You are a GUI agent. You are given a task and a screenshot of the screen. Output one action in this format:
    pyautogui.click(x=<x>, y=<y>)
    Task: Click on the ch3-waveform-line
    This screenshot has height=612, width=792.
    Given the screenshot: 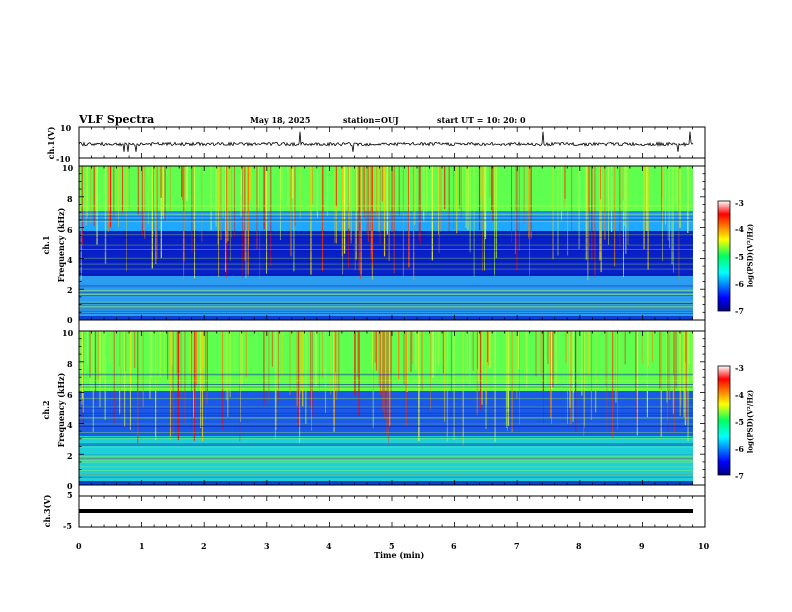 What is the action you would take?
    pyautogui.click(x=386, y=511)
    